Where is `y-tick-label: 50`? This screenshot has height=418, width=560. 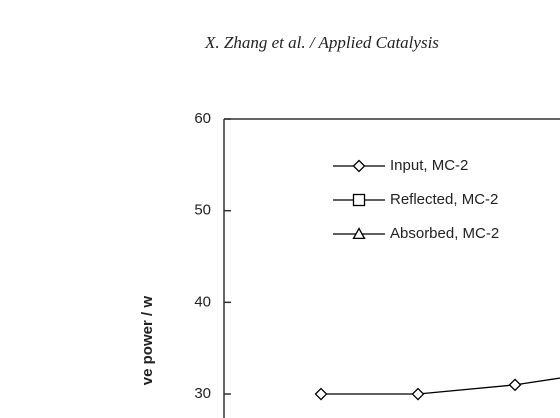 y-tick-label: 50 is located at coordinates (202, 210).